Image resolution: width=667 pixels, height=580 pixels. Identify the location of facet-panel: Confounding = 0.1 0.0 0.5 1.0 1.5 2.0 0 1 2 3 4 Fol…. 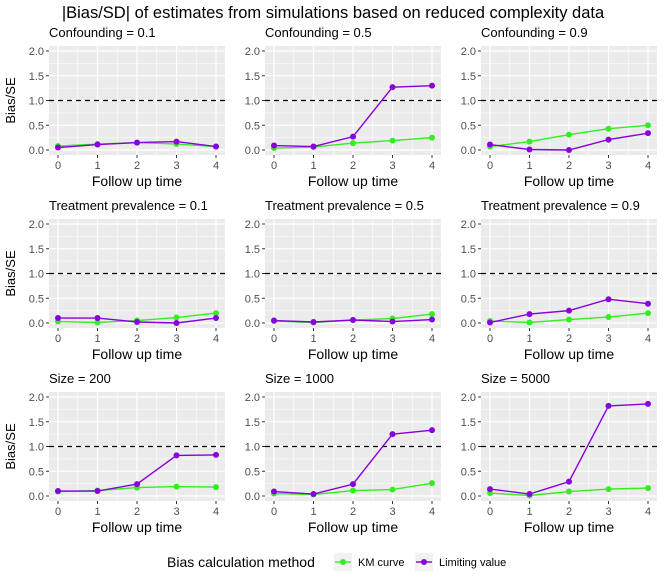
(114, 107).